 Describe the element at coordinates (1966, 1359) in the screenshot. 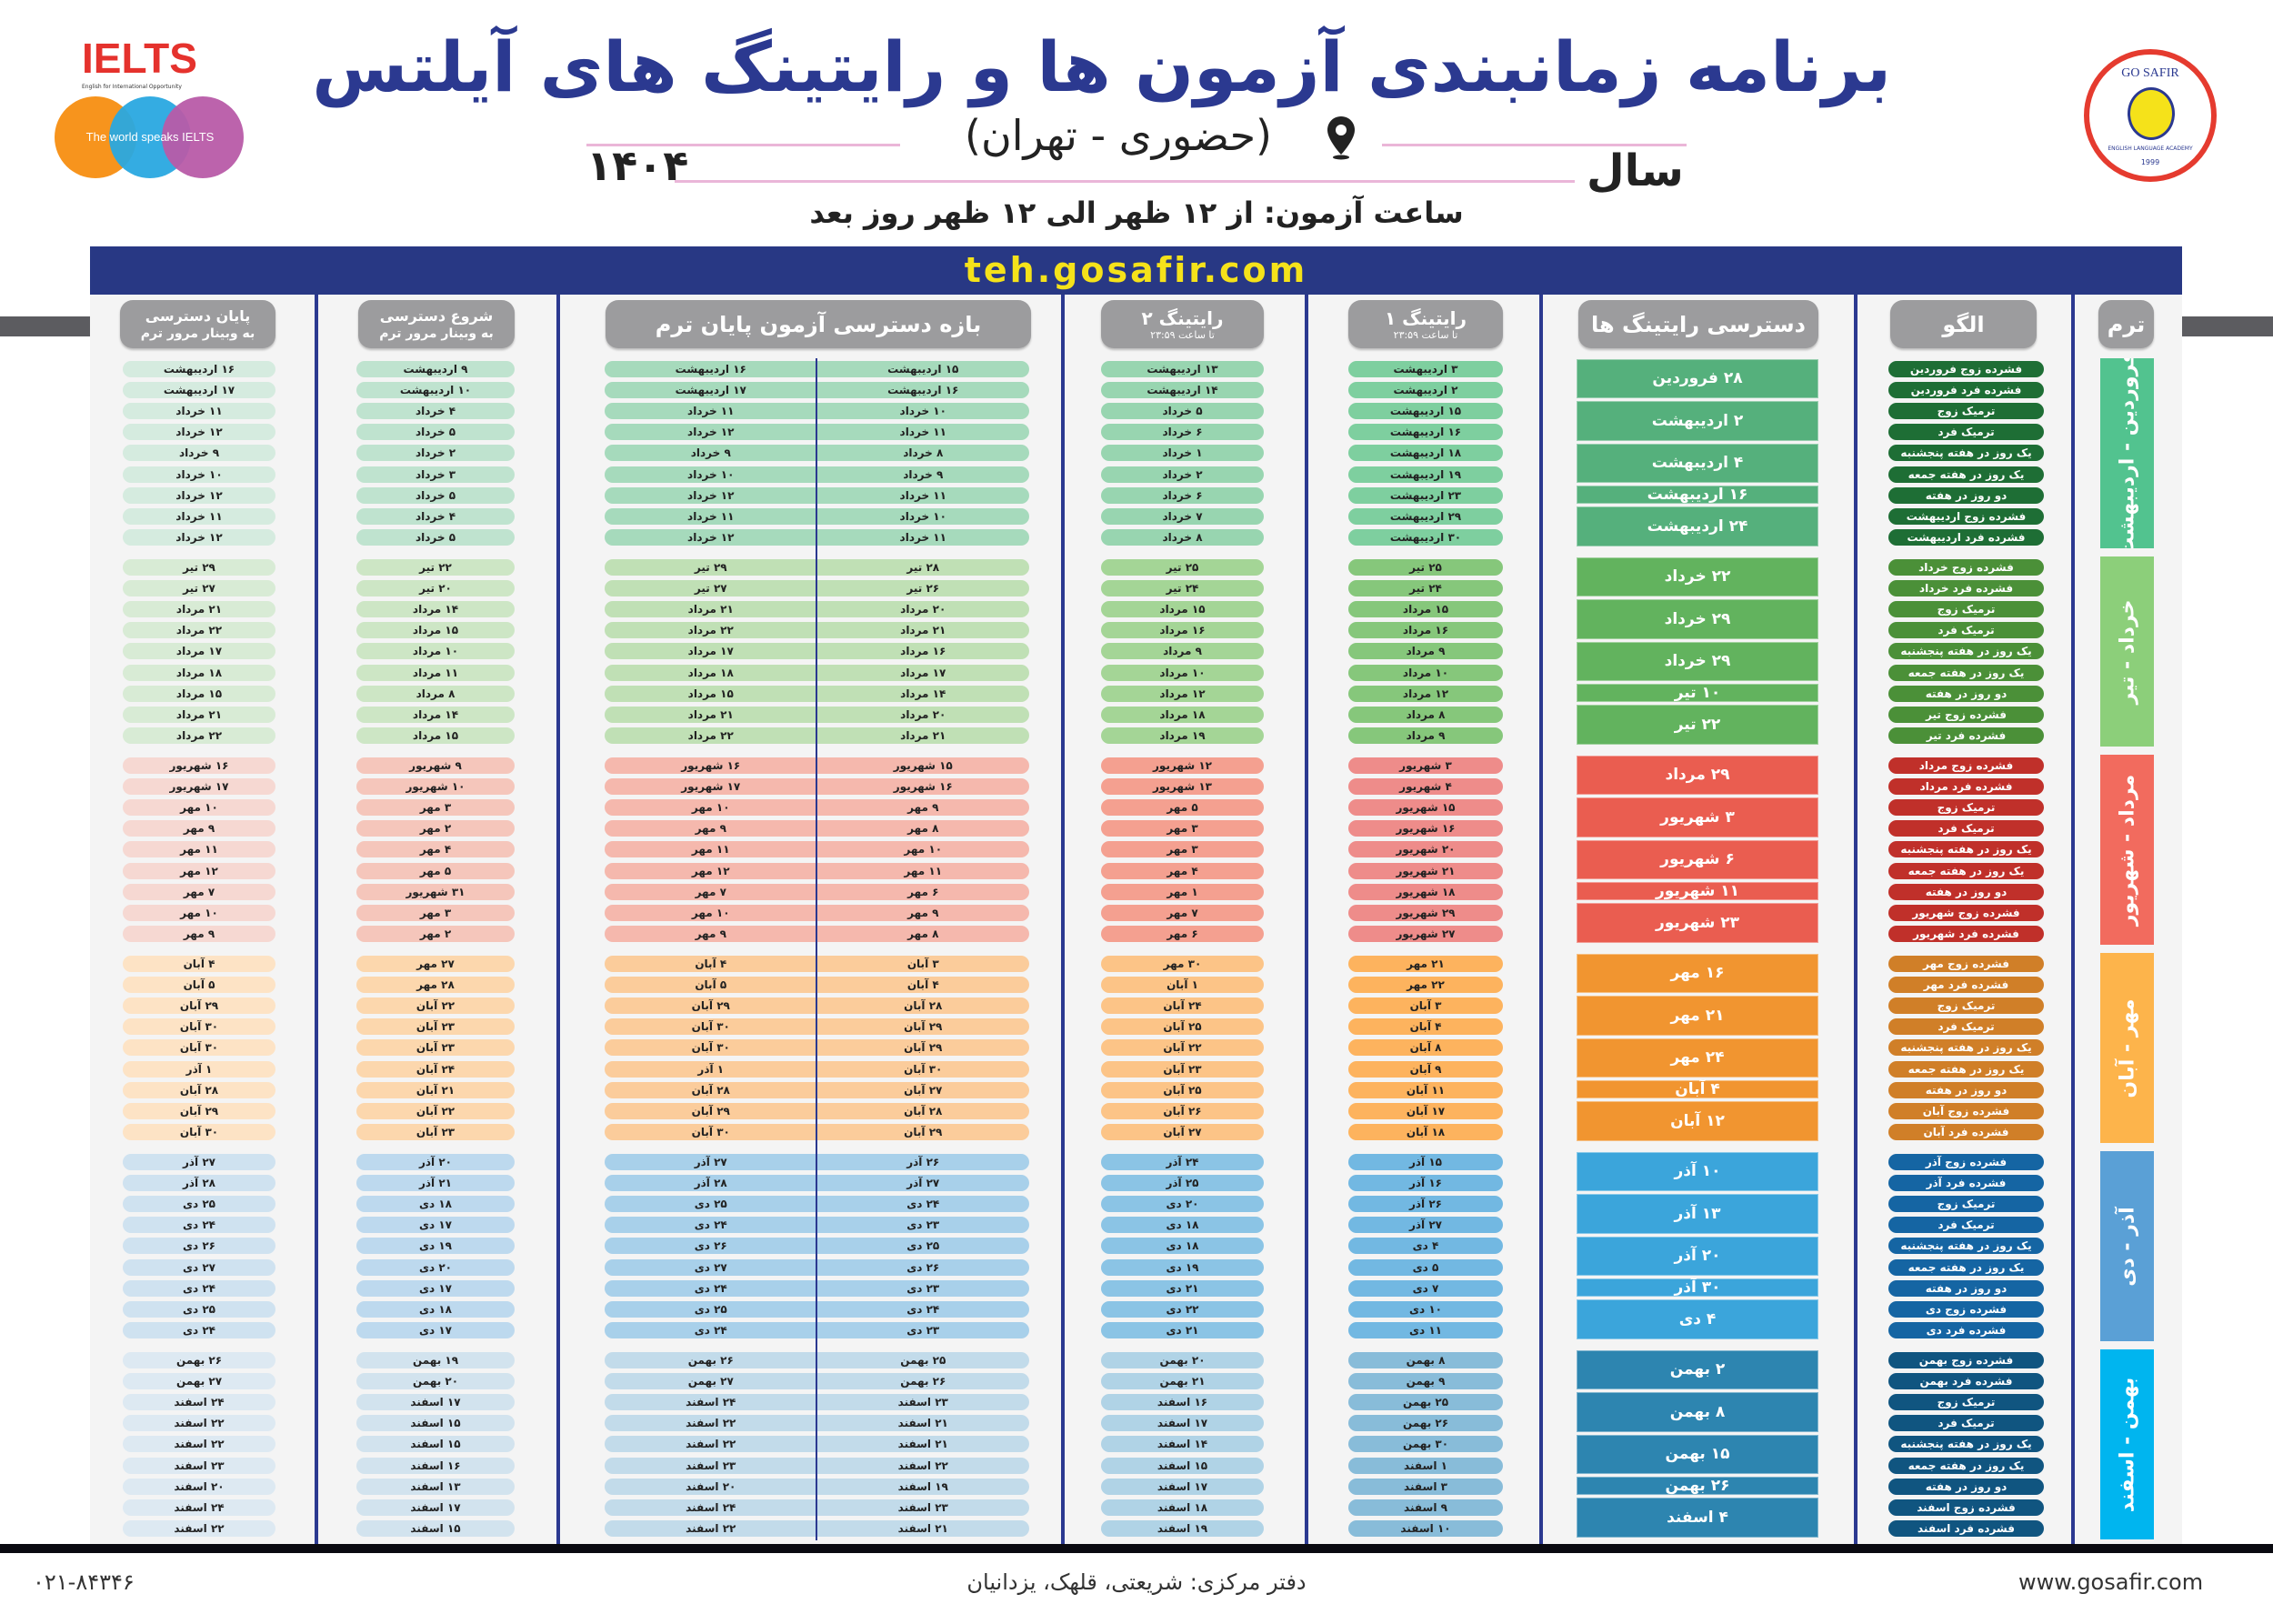

I see `pattern-cell: فشرده زوج بهمن` at that location.